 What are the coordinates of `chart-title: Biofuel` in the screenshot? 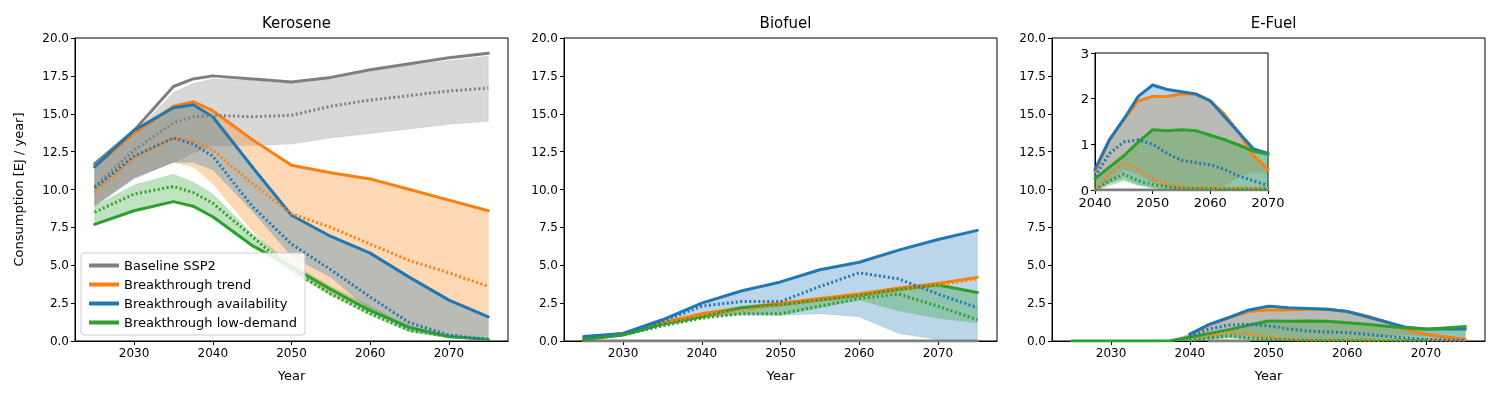 It's located at (785, 22).